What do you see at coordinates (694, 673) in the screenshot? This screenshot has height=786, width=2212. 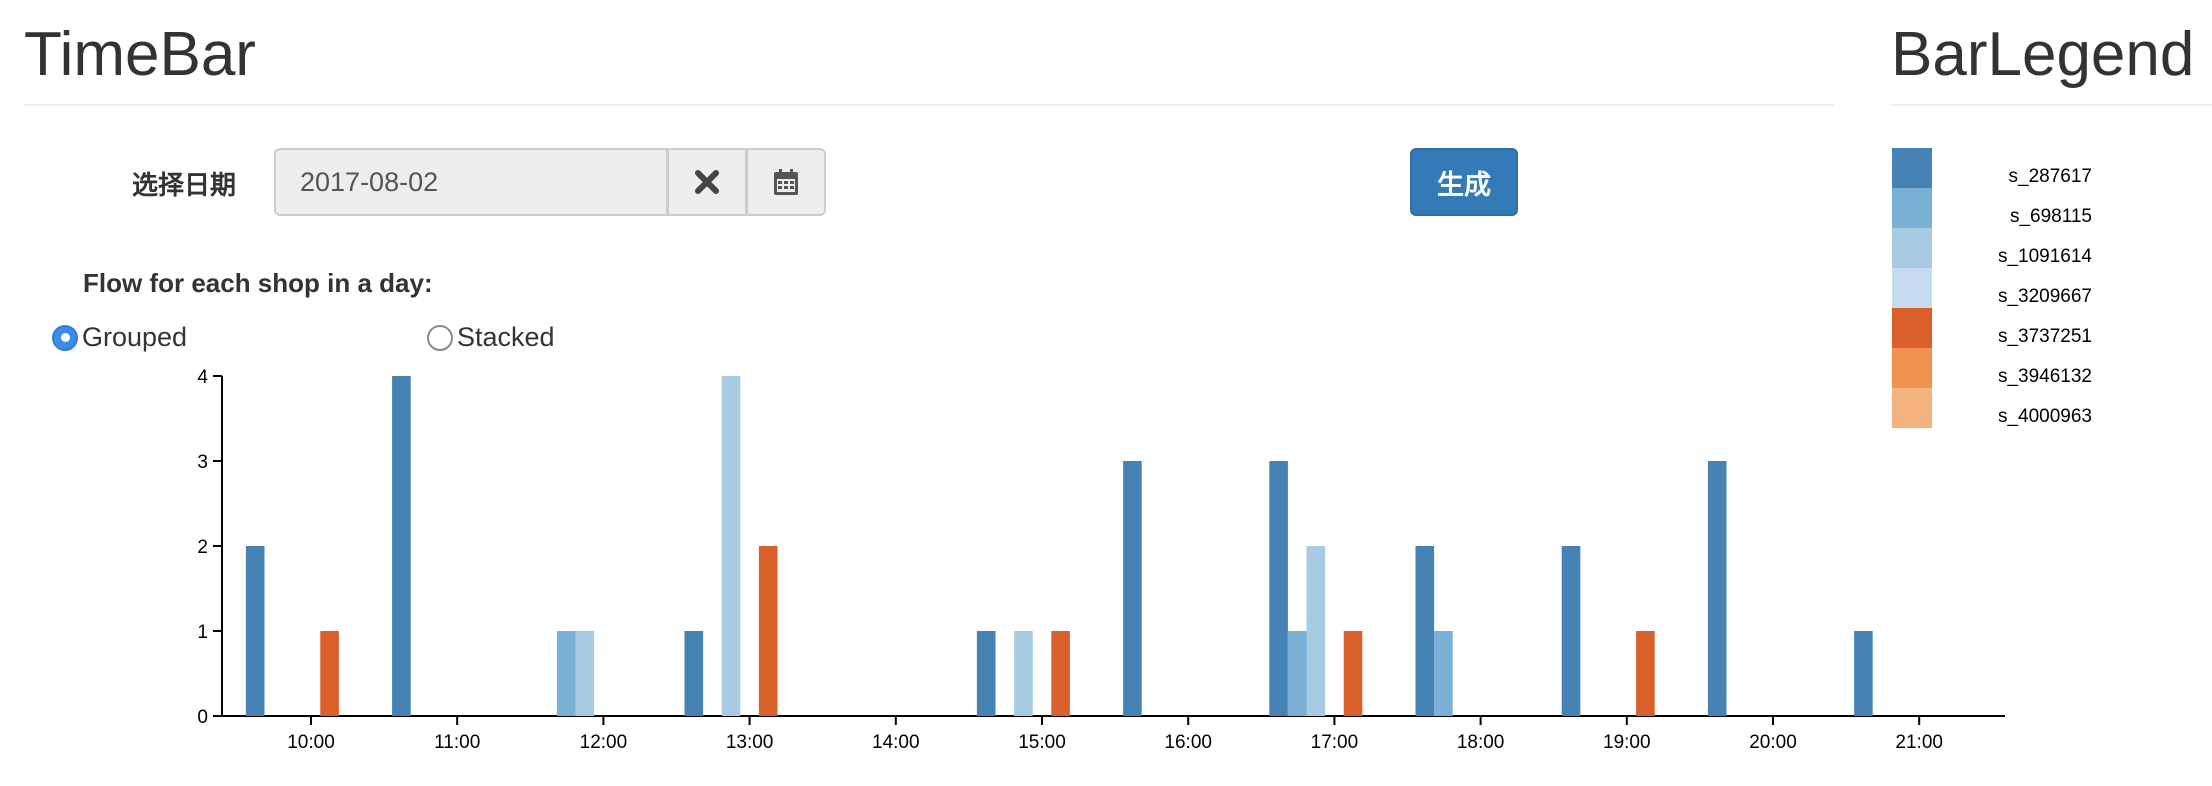 I see `bar-s_287617-13:00` at bounding box center [694, 673].